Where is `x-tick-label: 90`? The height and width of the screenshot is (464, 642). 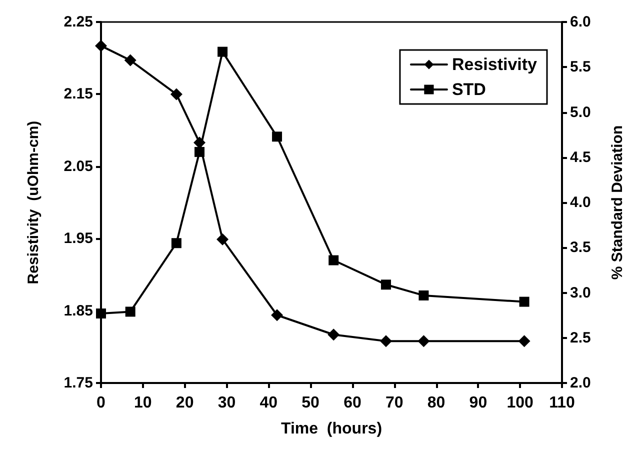
x-tick-label: 90 is located at coordinates (478, 403).